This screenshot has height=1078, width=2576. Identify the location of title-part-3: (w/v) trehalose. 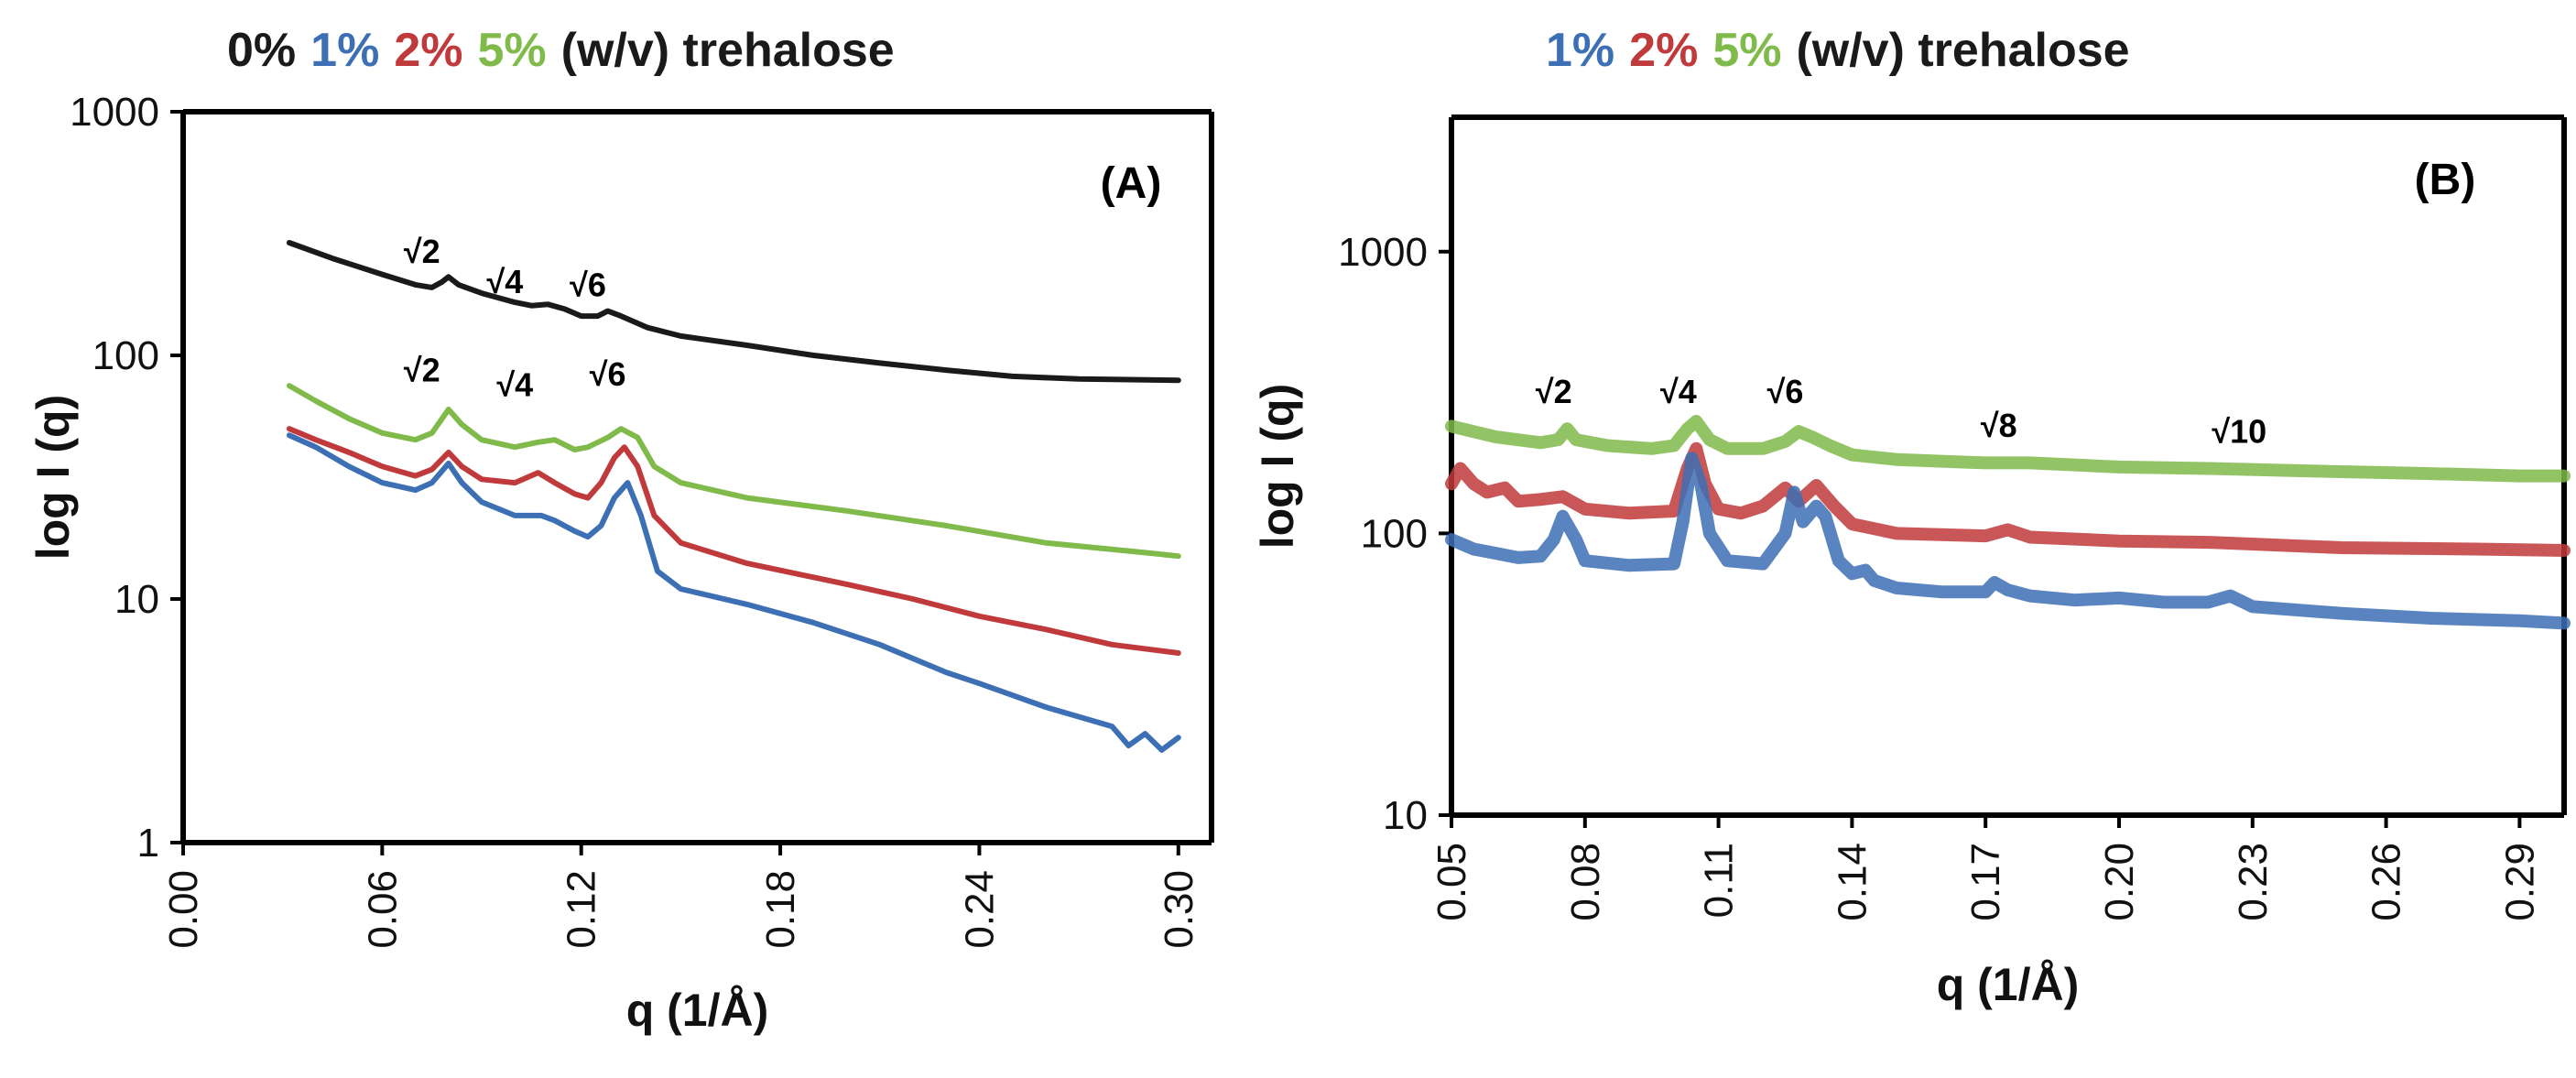
(1962, 50).